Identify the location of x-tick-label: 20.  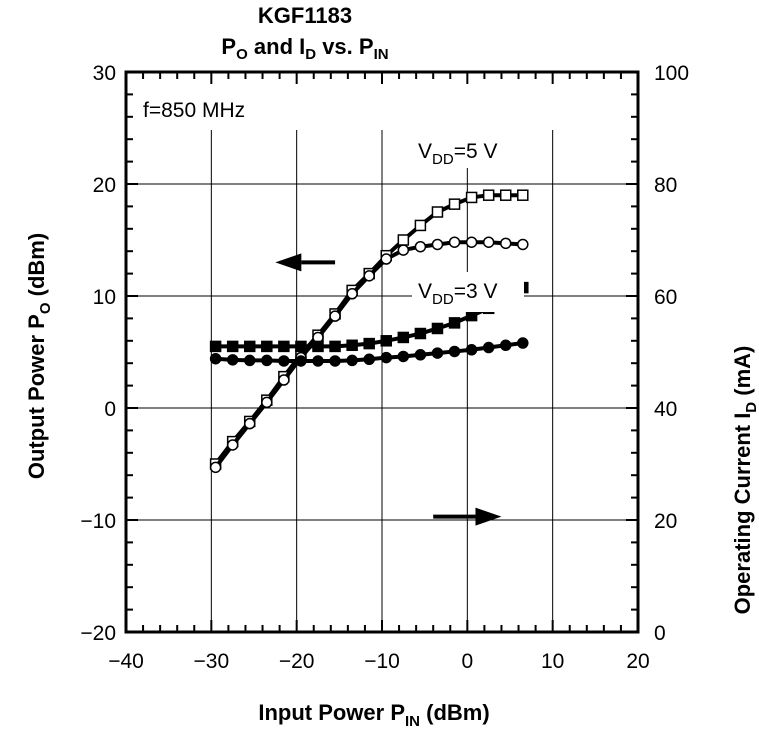
(637, 661).